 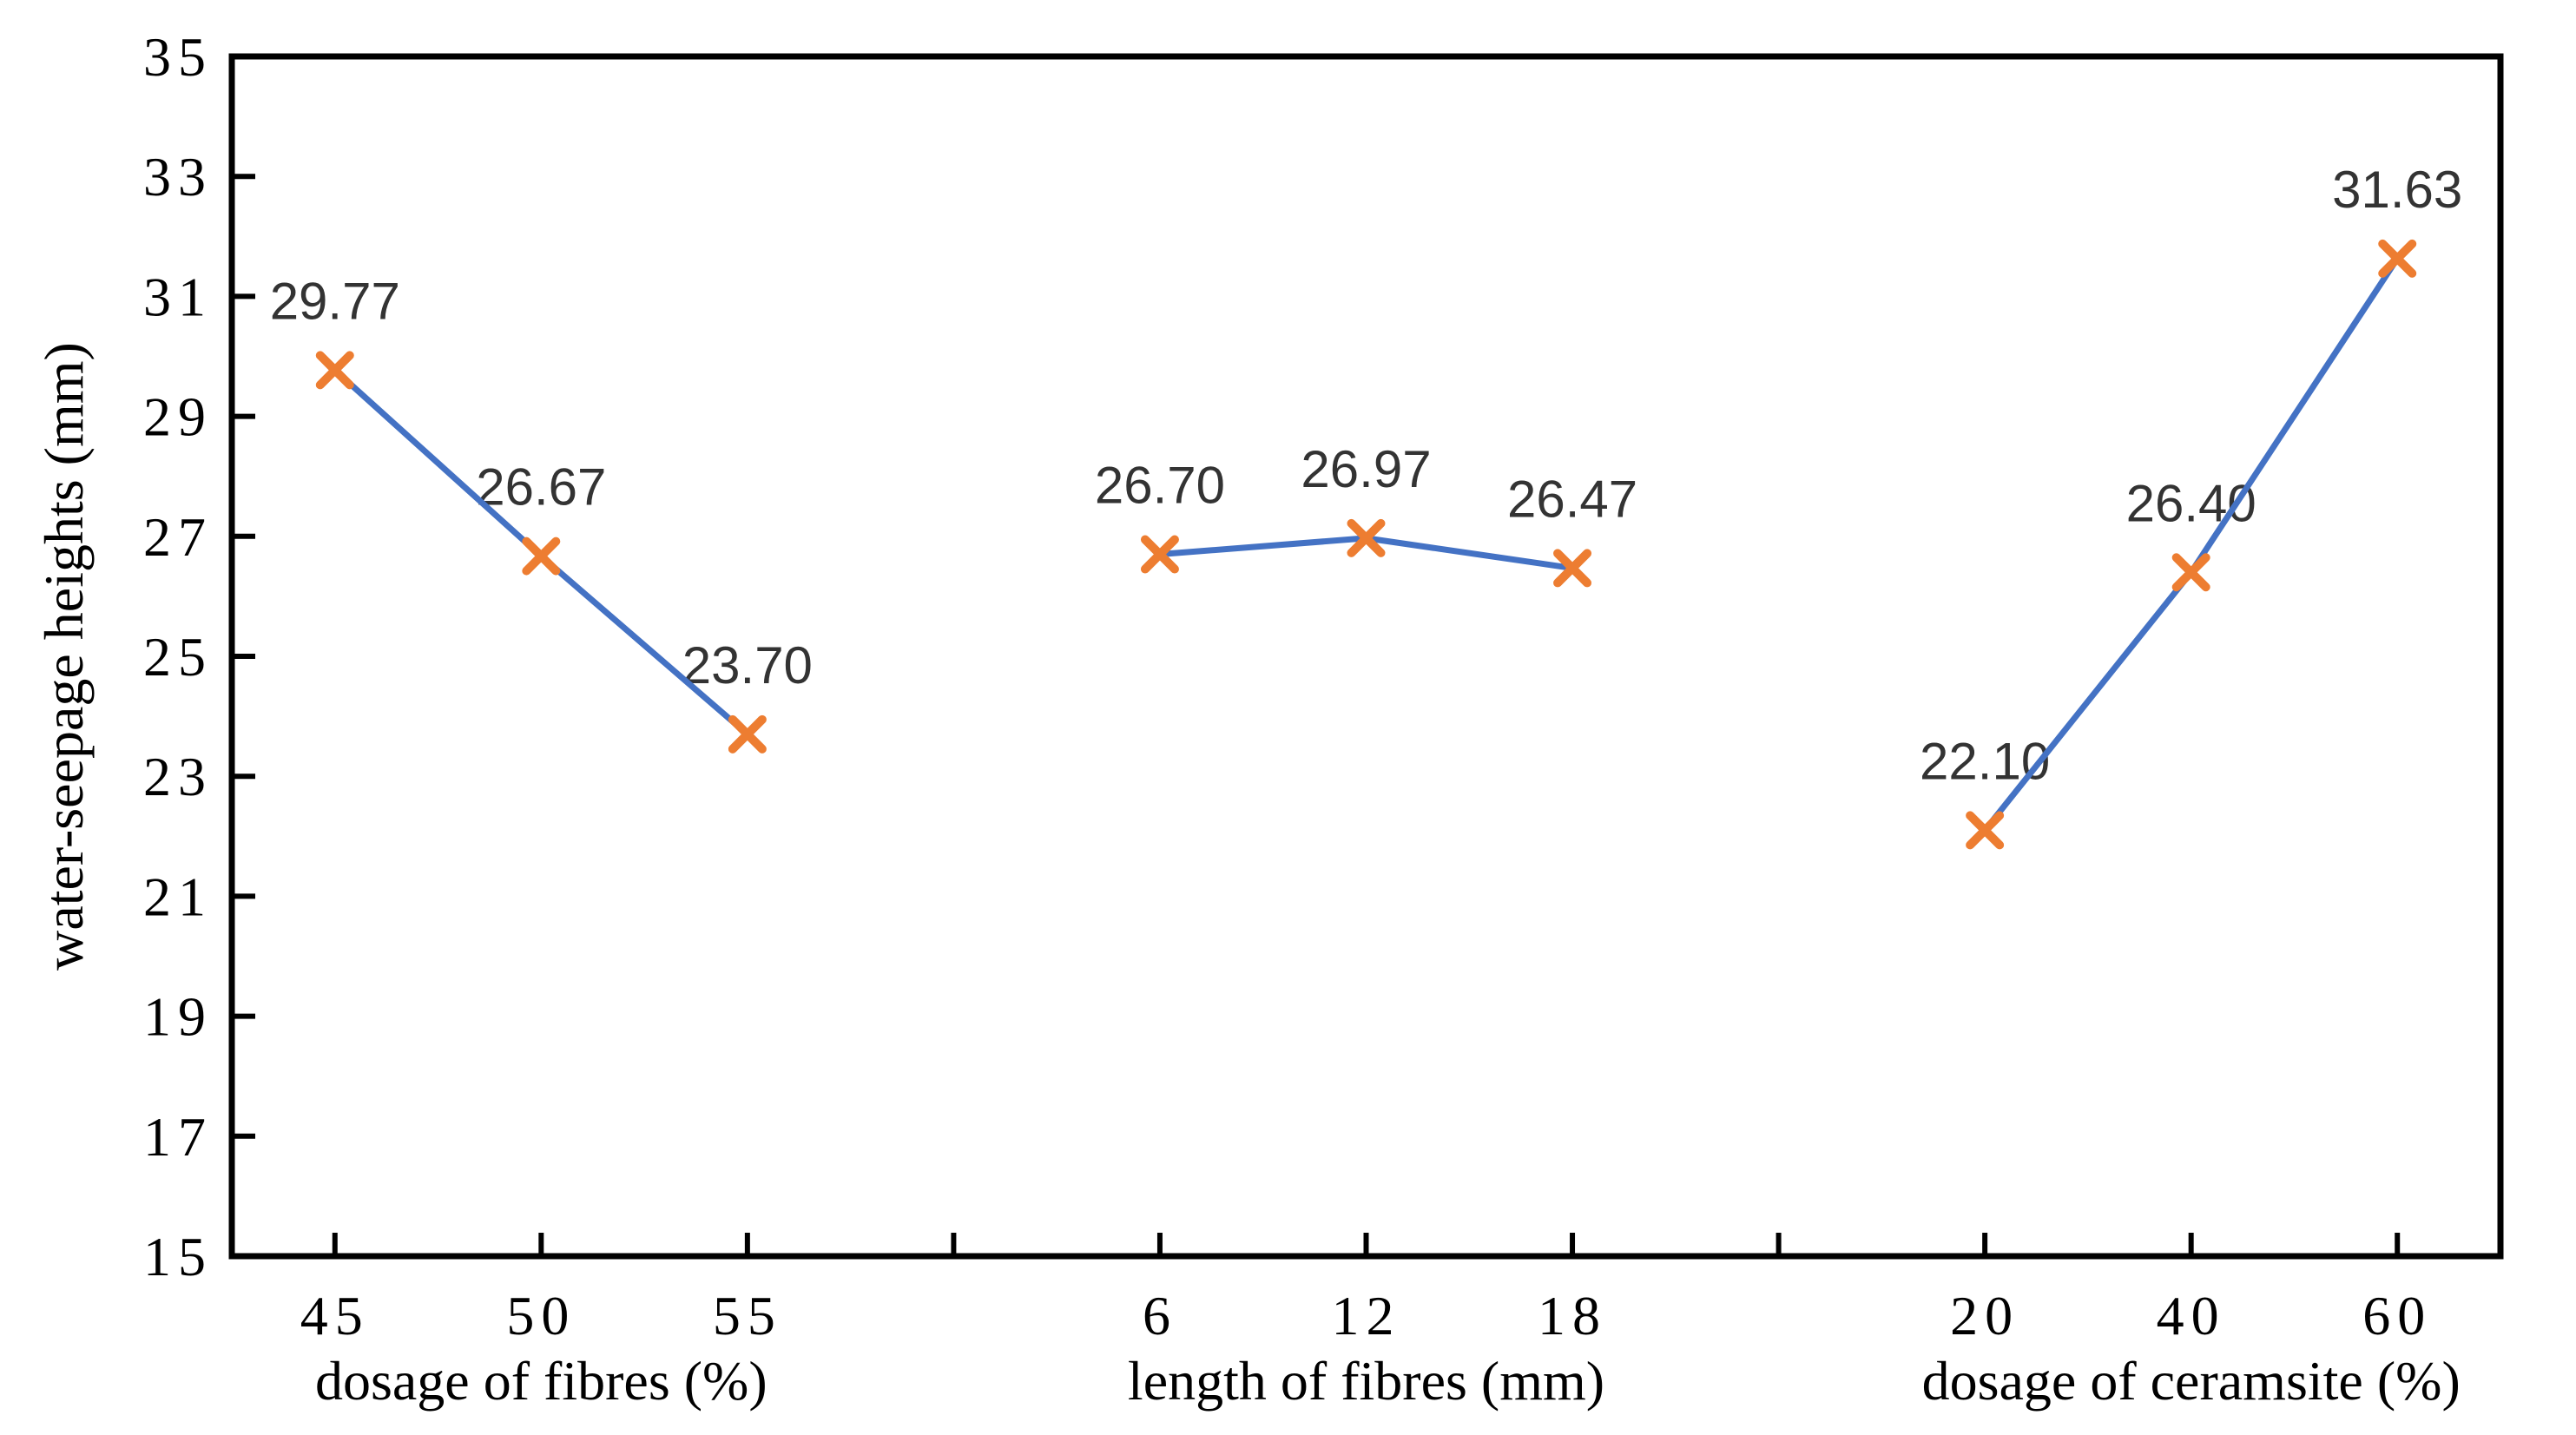 I want to click on y-tick-label: 31, so click(x=178, y=296).